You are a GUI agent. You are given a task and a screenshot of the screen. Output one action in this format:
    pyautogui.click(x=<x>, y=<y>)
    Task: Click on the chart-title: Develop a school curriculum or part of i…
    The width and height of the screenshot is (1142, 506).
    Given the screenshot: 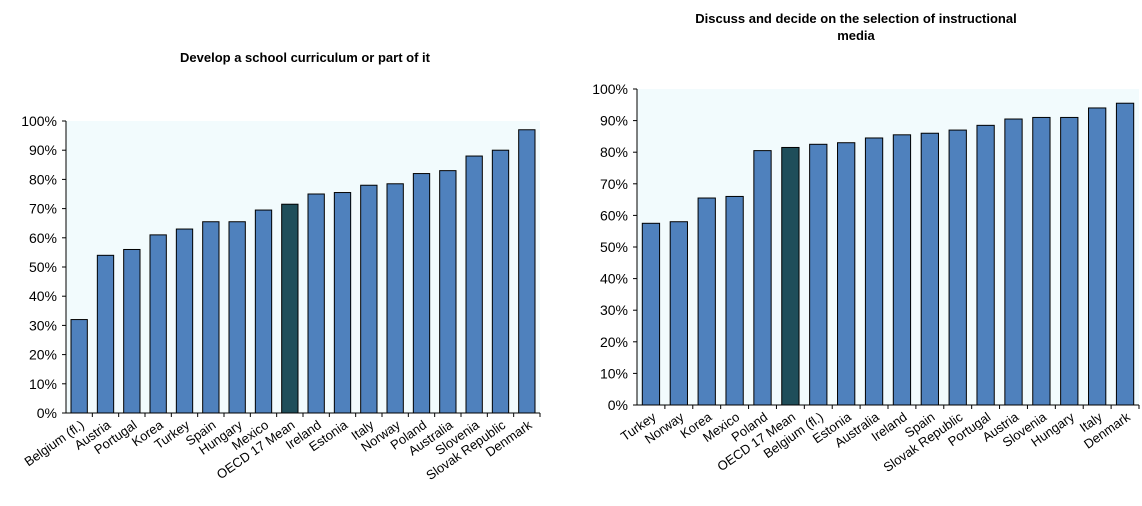 What is the action you would take?
    pyautogui.click(x=305, y=57)
    